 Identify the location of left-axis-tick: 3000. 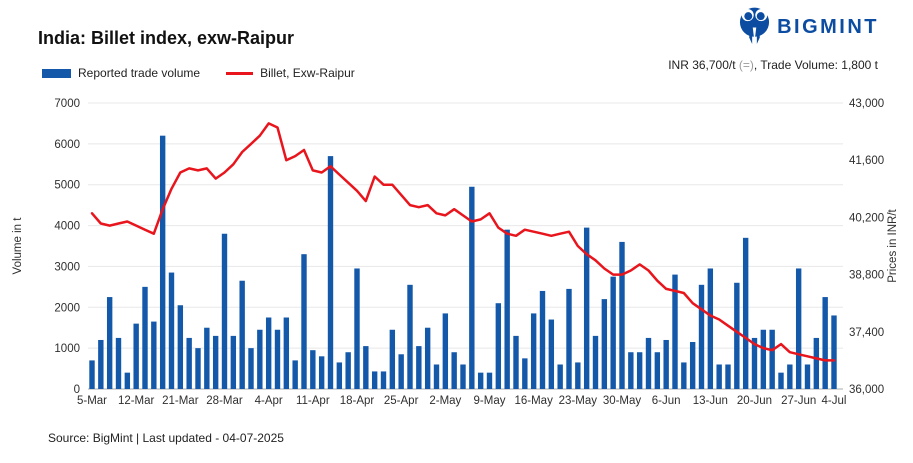
(67, 267).